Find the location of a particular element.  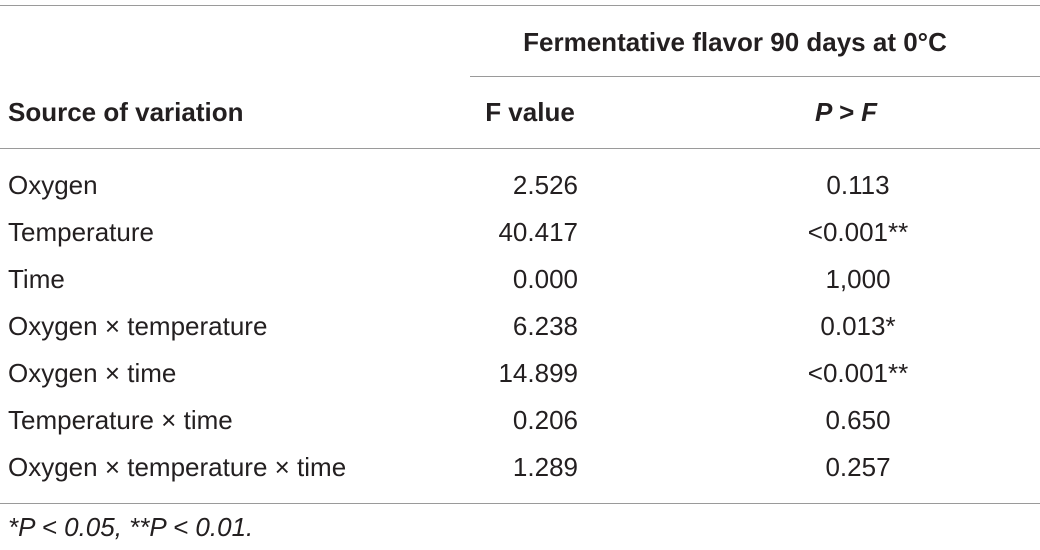

table-cell: 0.206 is located at coordinates (545, 420).